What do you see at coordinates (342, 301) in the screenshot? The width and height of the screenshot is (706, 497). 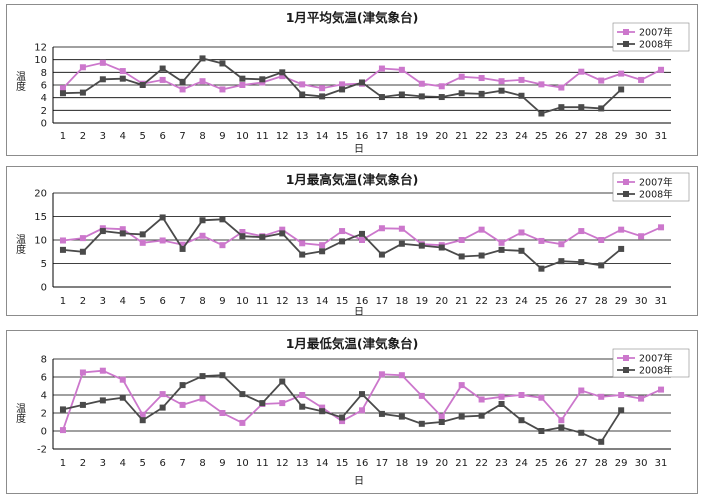 I see `x-tick-label: 15` at bounding box center [342, 301].